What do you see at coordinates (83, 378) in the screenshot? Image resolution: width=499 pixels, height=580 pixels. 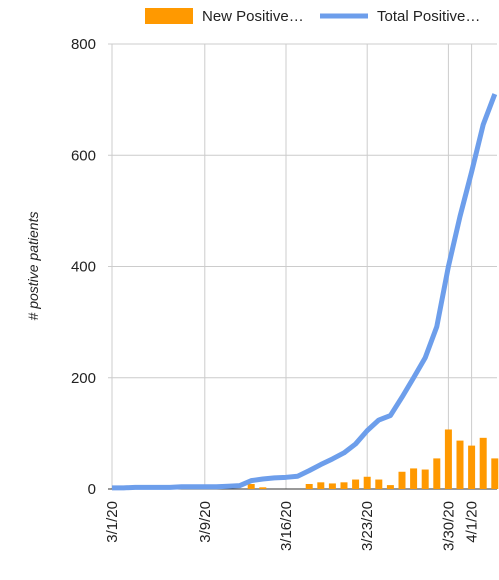 I see `y-tick-label: 200` at bounding box center [83, 378].